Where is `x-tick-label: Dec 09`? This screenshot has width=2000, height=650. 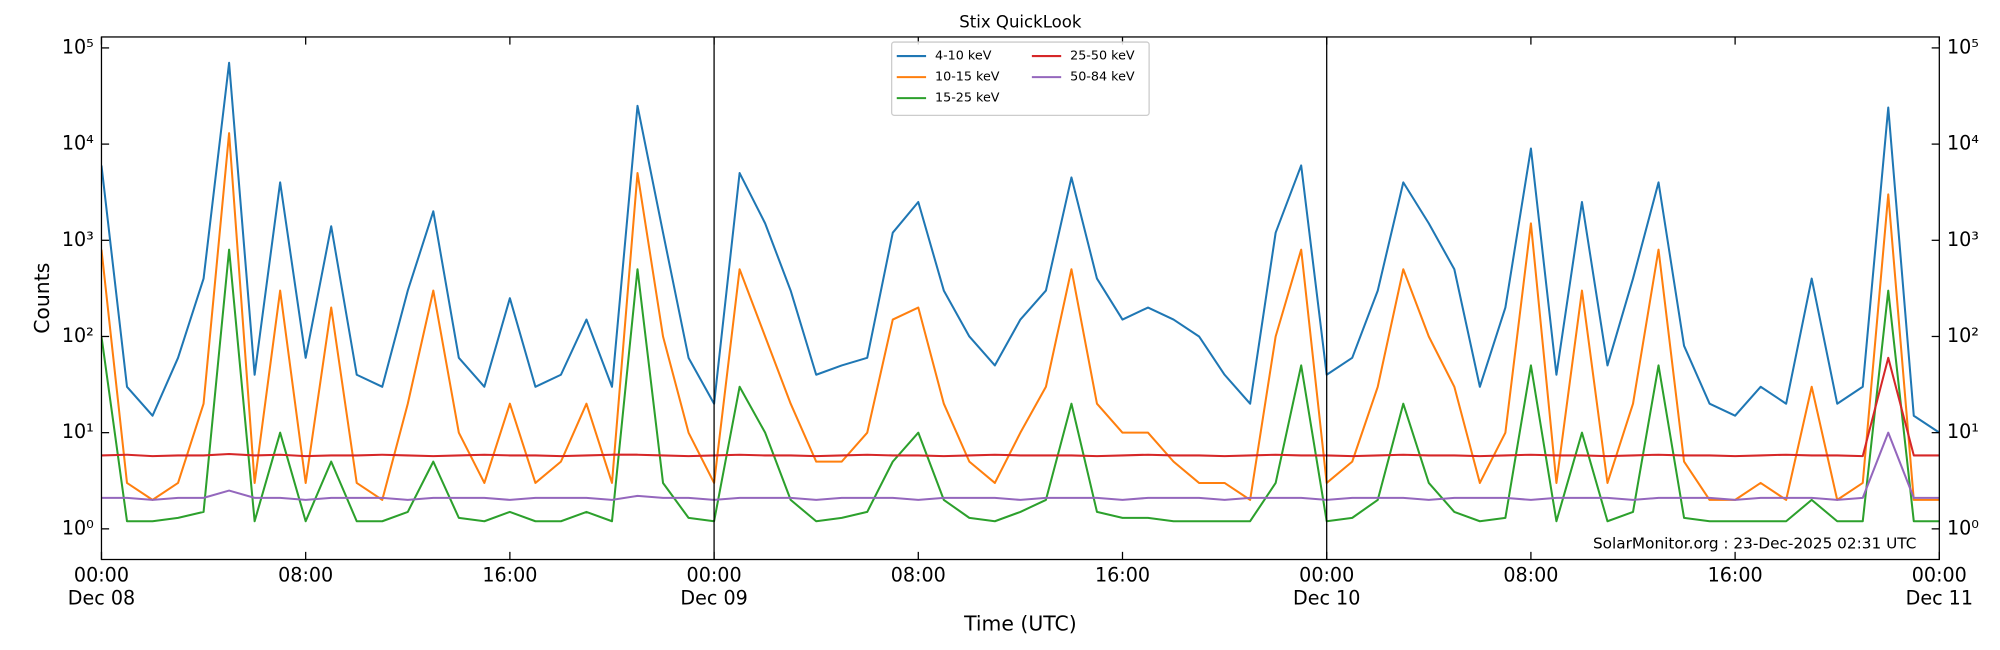 x-tick-label: Dec 09 is located at coordinates (713, 598).